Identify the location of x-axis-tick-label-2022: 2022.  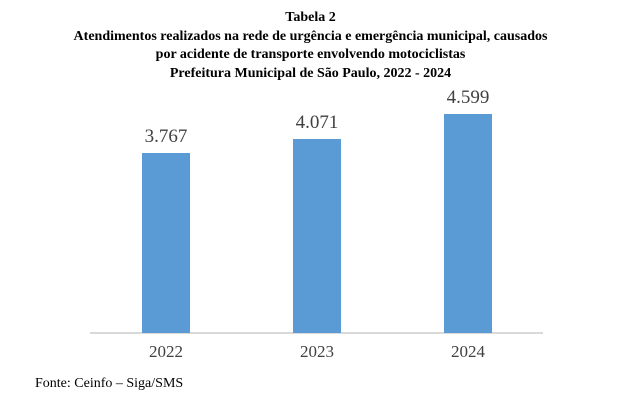
(166, 351).